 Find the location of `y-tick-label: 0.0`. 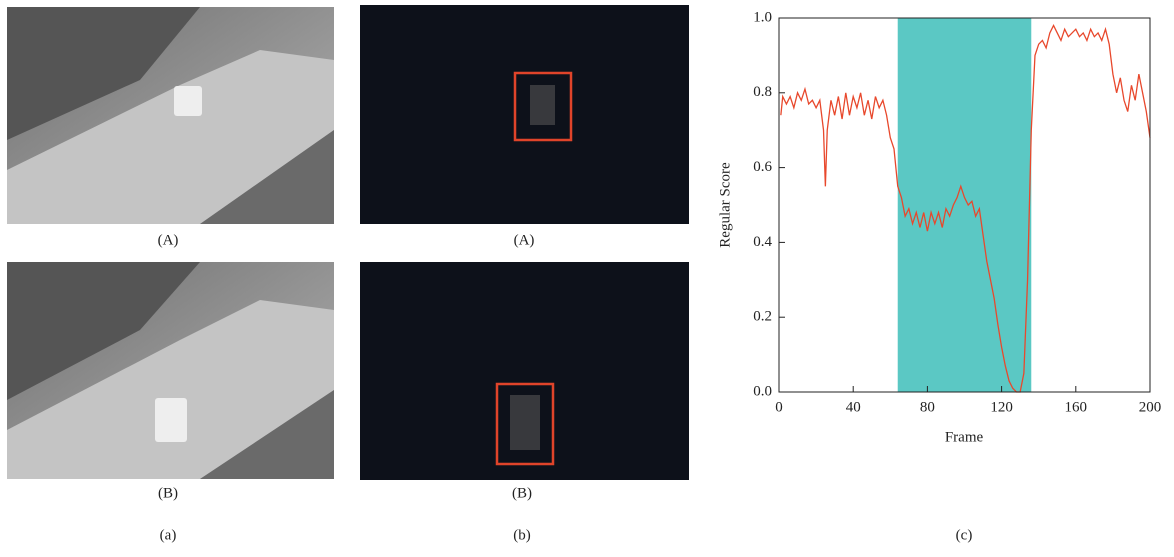

y-tick-label: 0.0 is located at coordinates (762, 391).